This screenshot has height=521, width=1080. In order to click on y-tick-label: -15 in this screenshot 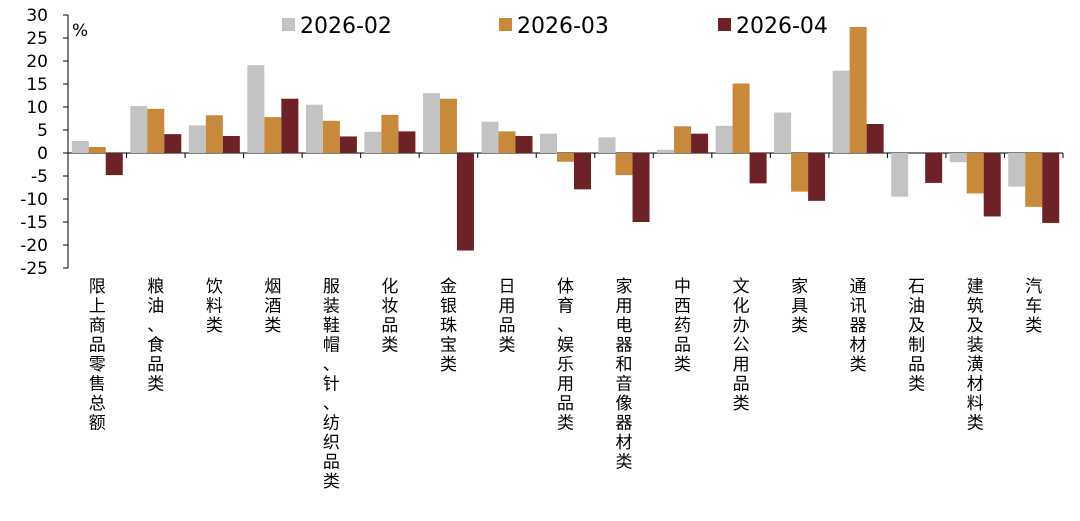, I will do `click(34, 223)`.